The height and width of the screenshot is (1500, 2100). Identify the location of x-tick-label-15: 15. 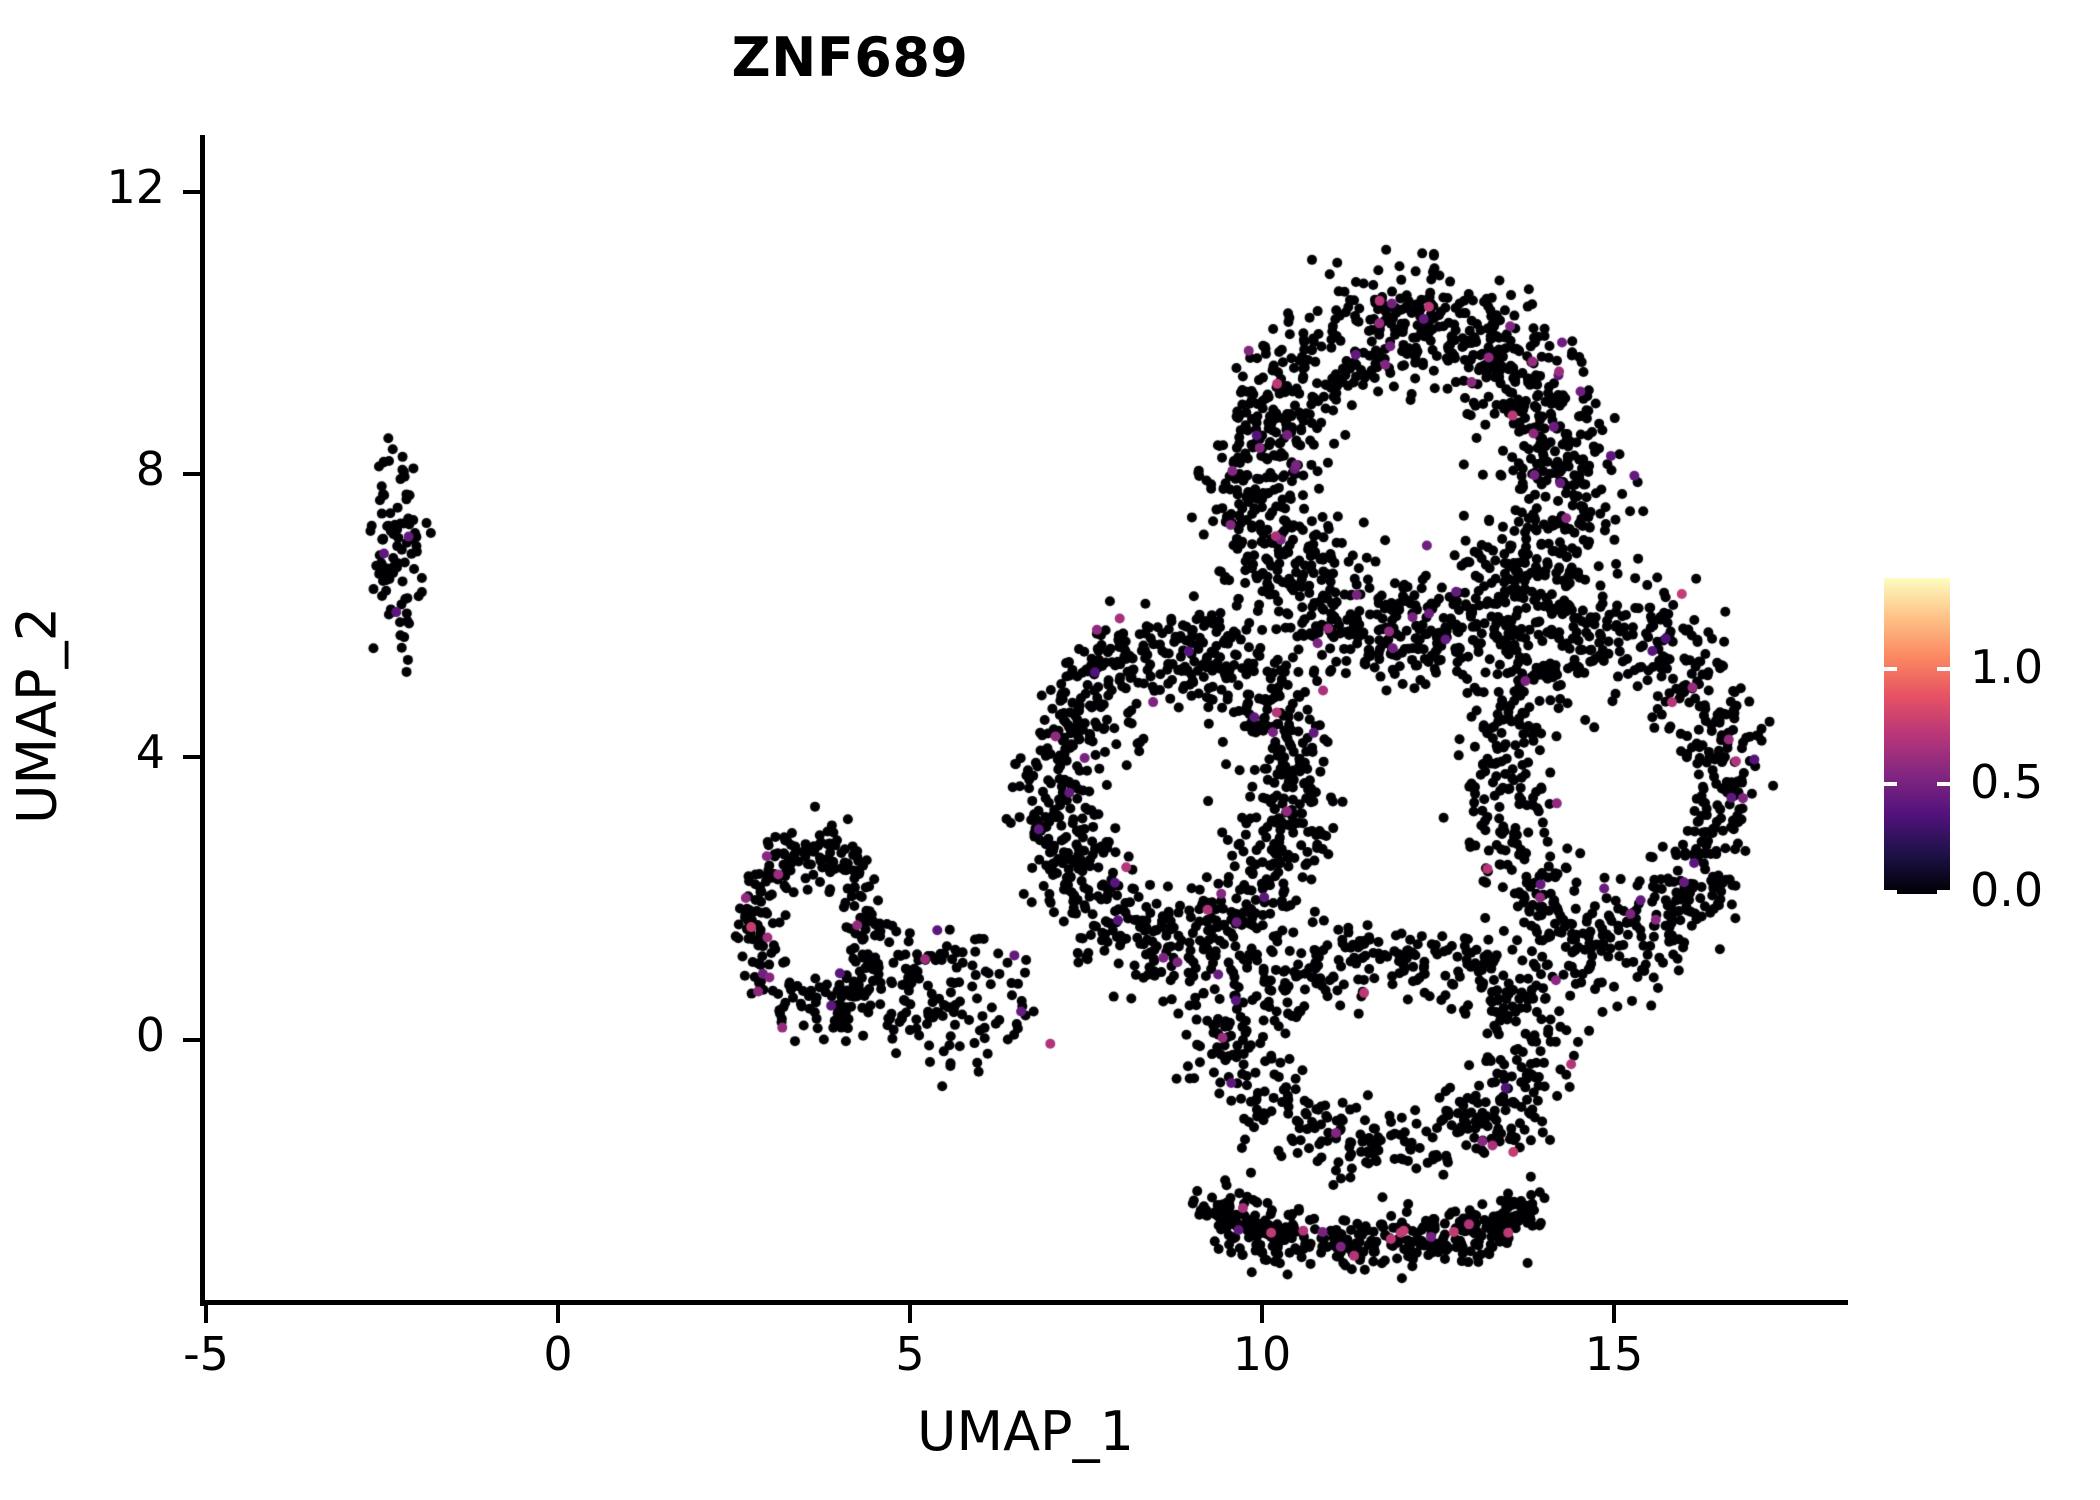
(1614, 1354).